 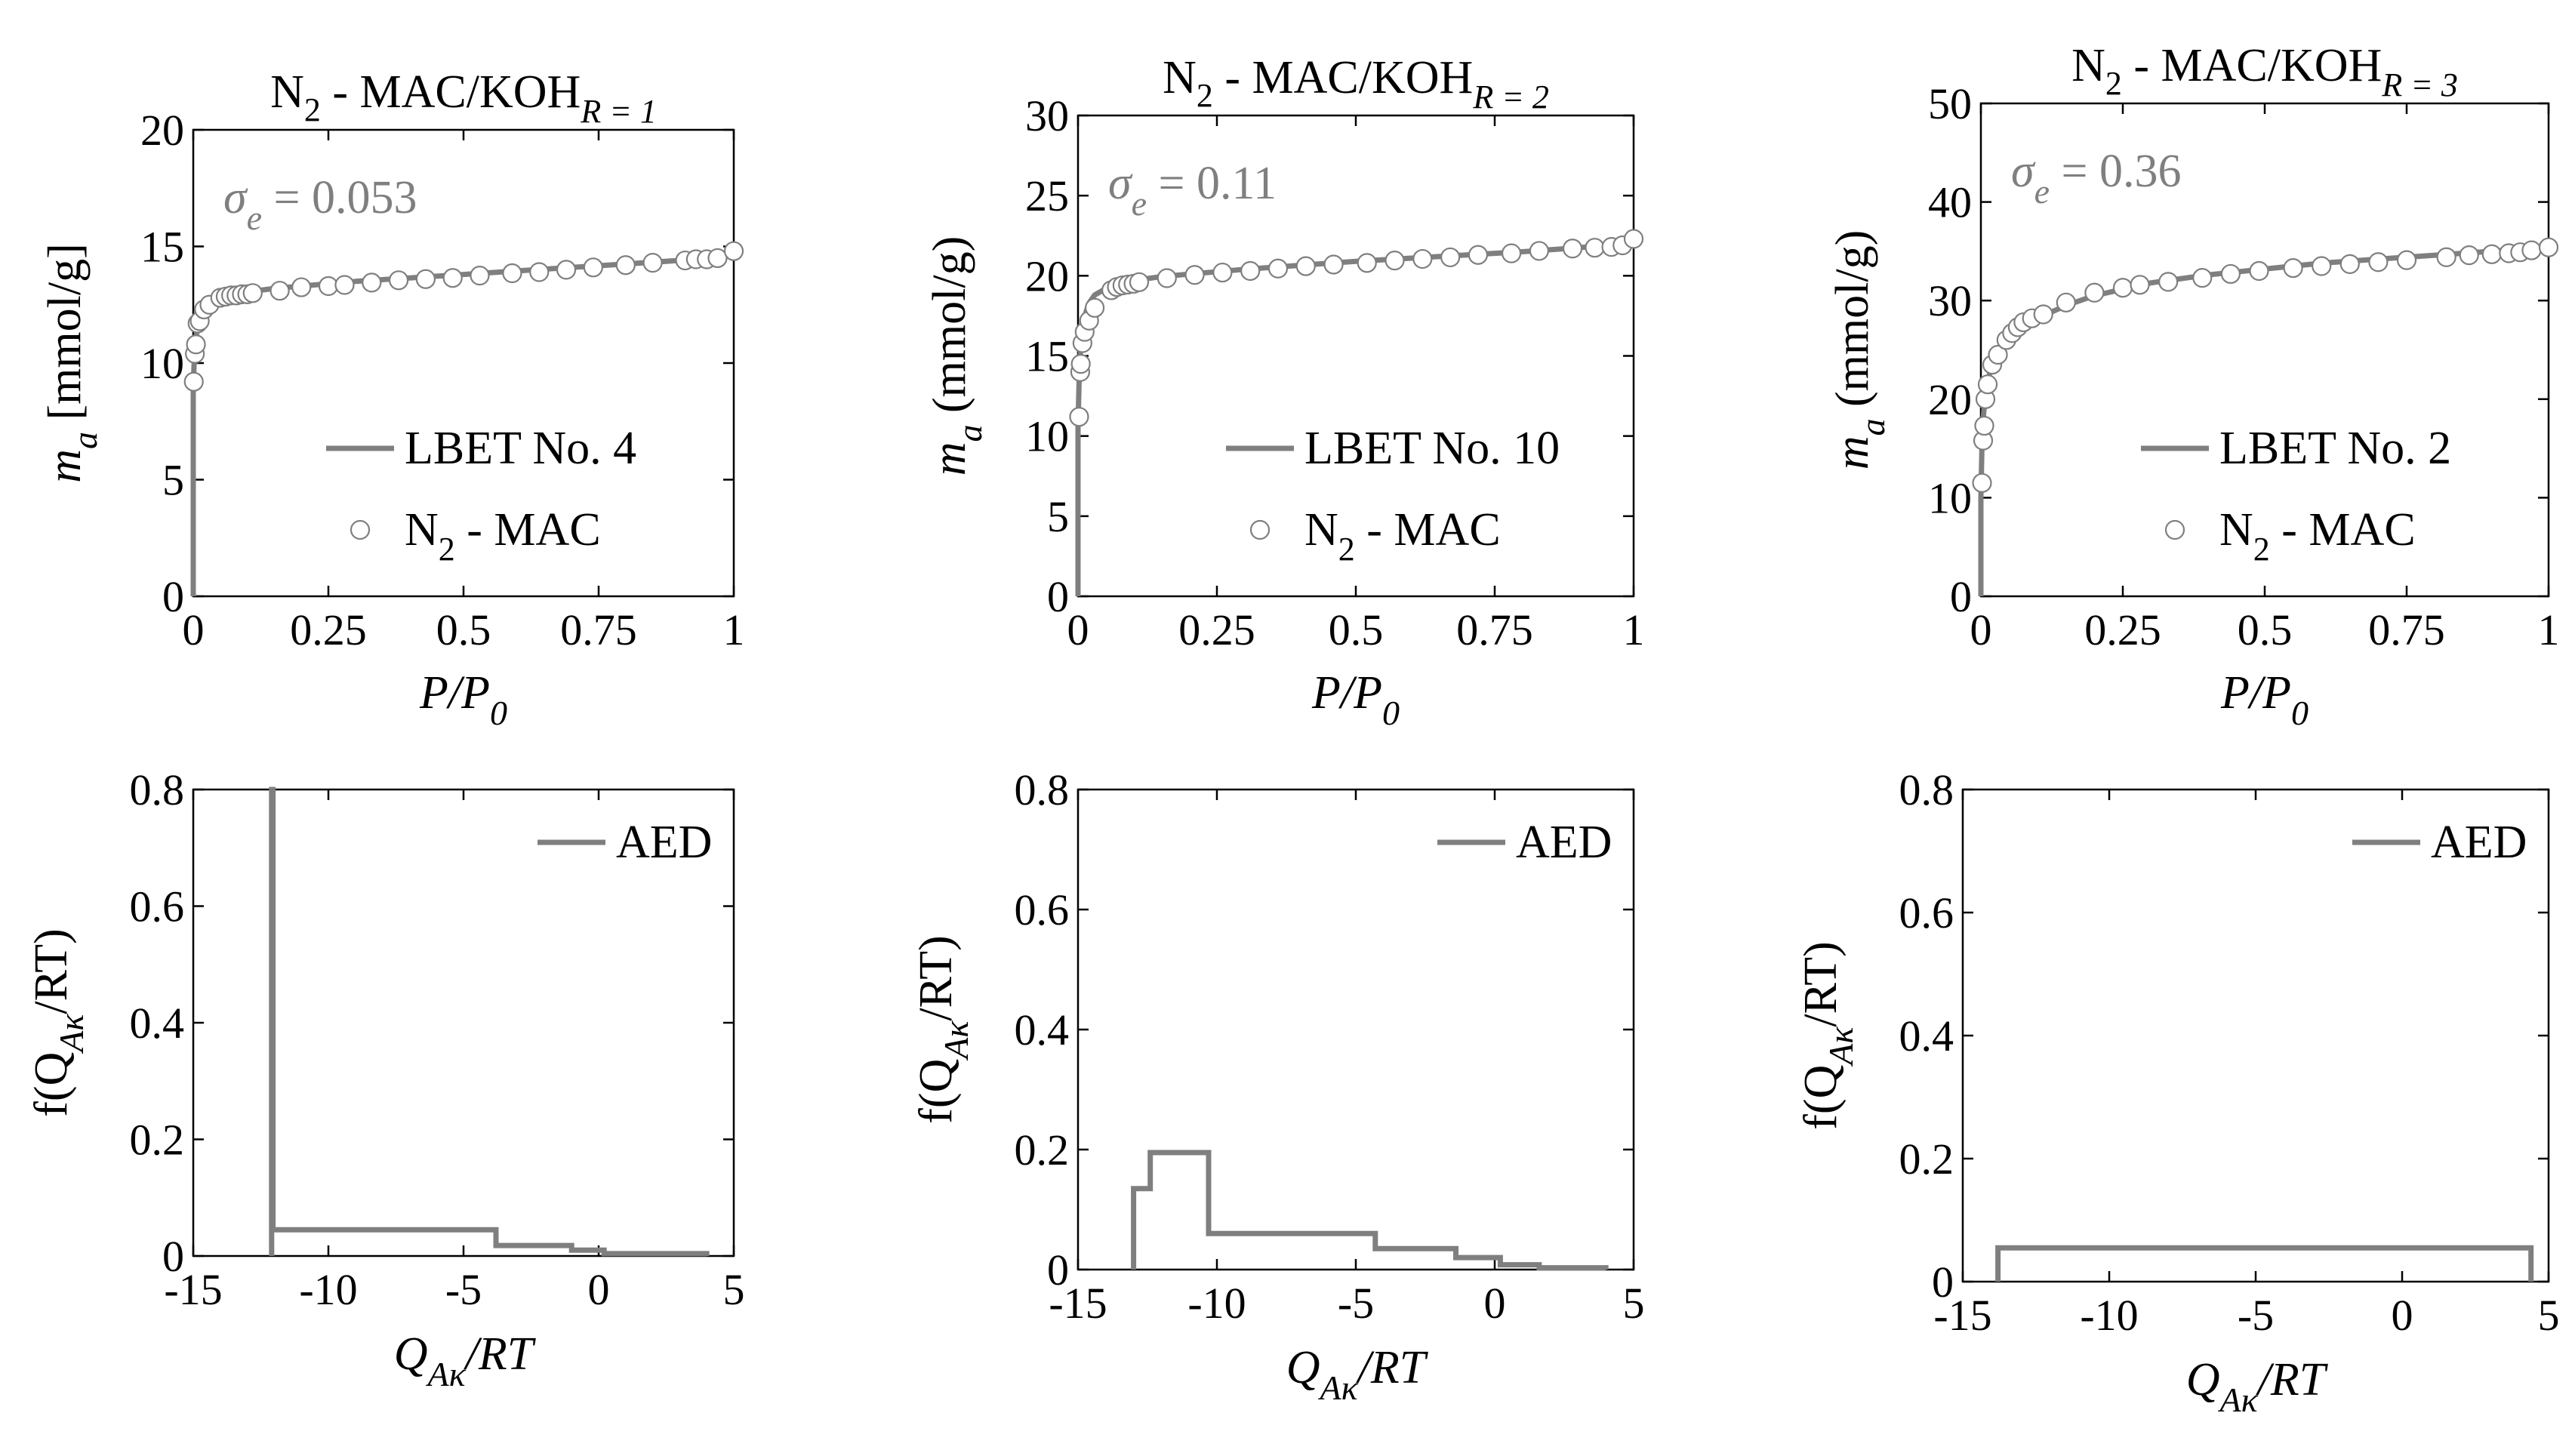 What do you see at coordinates (2264, 71) in the screenshot?
I see `chart-title: N2 - MAC/KOHR = 3` at bounding box center [2264, 71].